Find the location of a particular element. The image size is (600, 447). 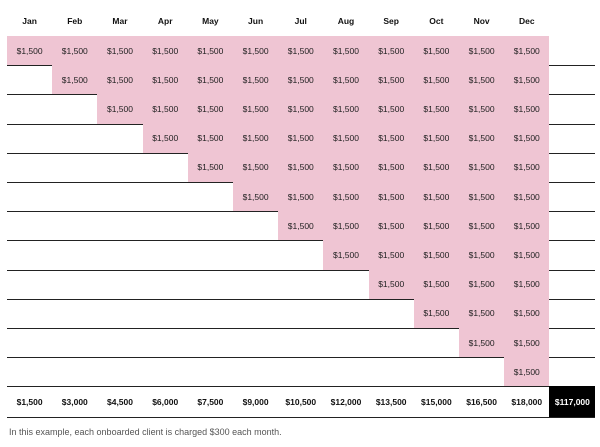

month-header: Dec is located at coordinates (526, 21).